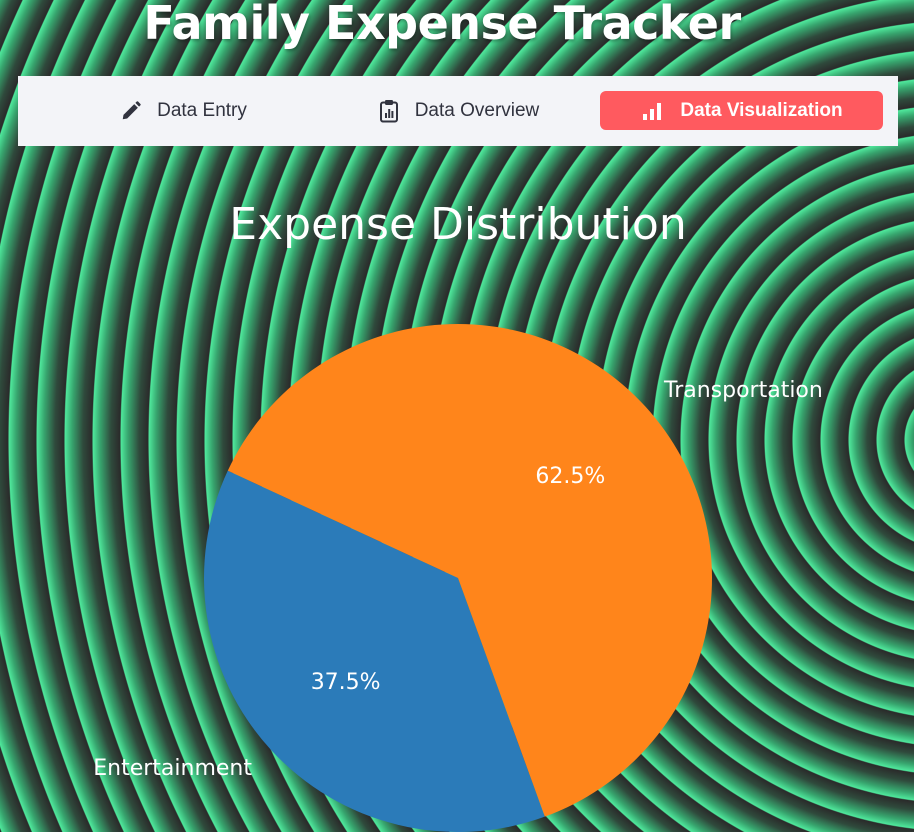  Describe the element at coordinates (346, 682) in the screenshot. I see `percent-label-entertainment: 37.5%` at that location.